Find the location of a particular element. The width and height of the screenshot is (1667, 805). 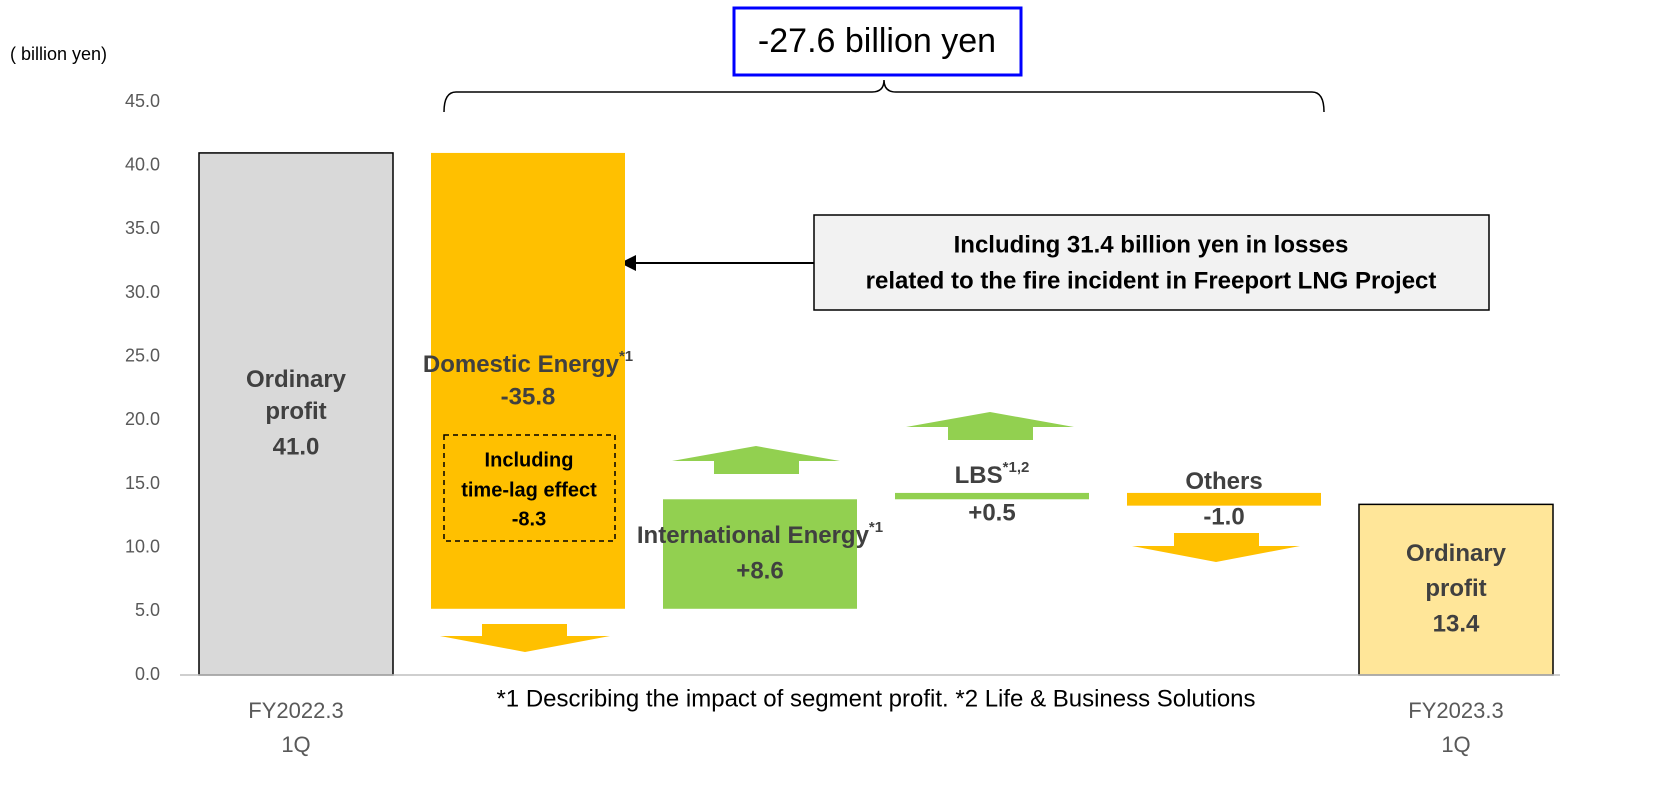

value-label: +8.6 is located at coordinates (759, 570).